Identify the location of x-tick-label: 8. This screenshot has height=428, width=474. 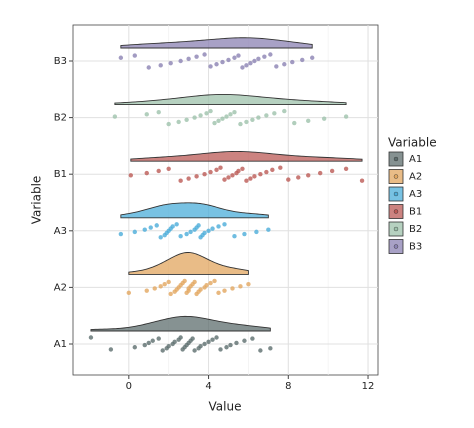
(288, 386).